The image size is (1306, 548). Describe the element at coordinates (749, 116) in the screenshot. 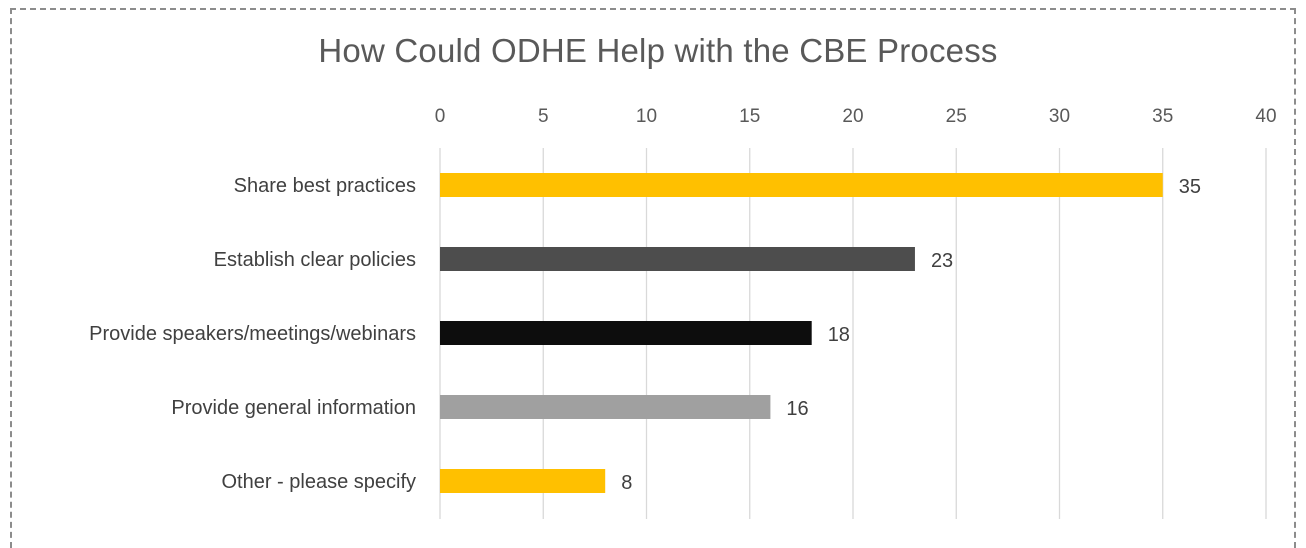

I see `x-tick-label: 15` at that location.